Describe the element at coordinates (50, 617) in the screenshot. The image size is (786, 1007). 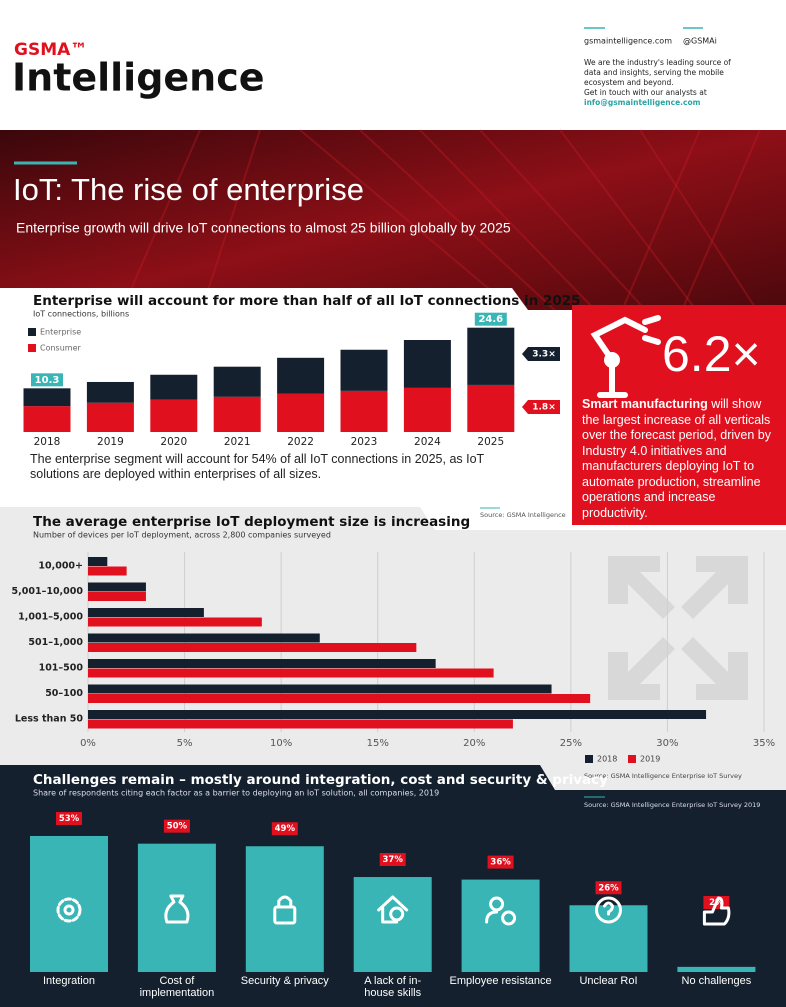
I see `y-tick-label: 1,001–5,000` at that location.